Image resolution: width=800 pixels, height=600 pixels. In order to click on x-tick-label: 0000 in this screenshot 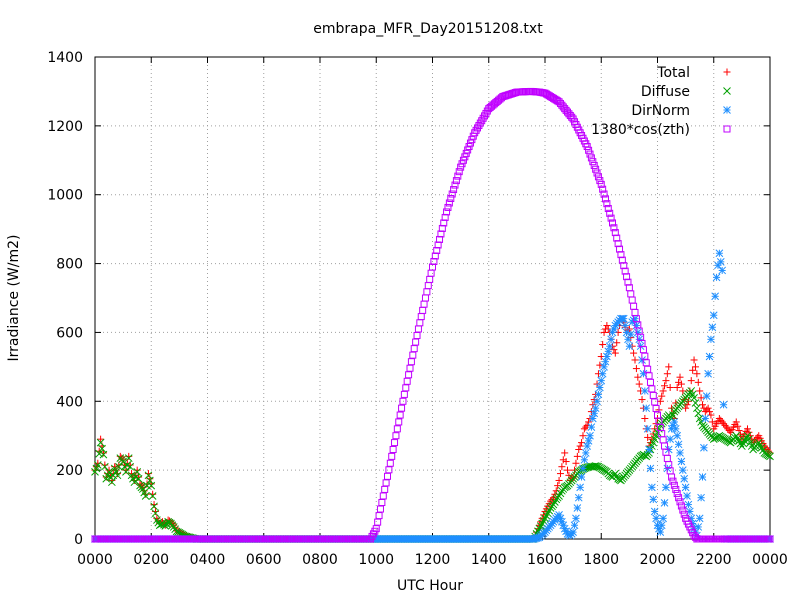, I will do `click(95, 560)`.